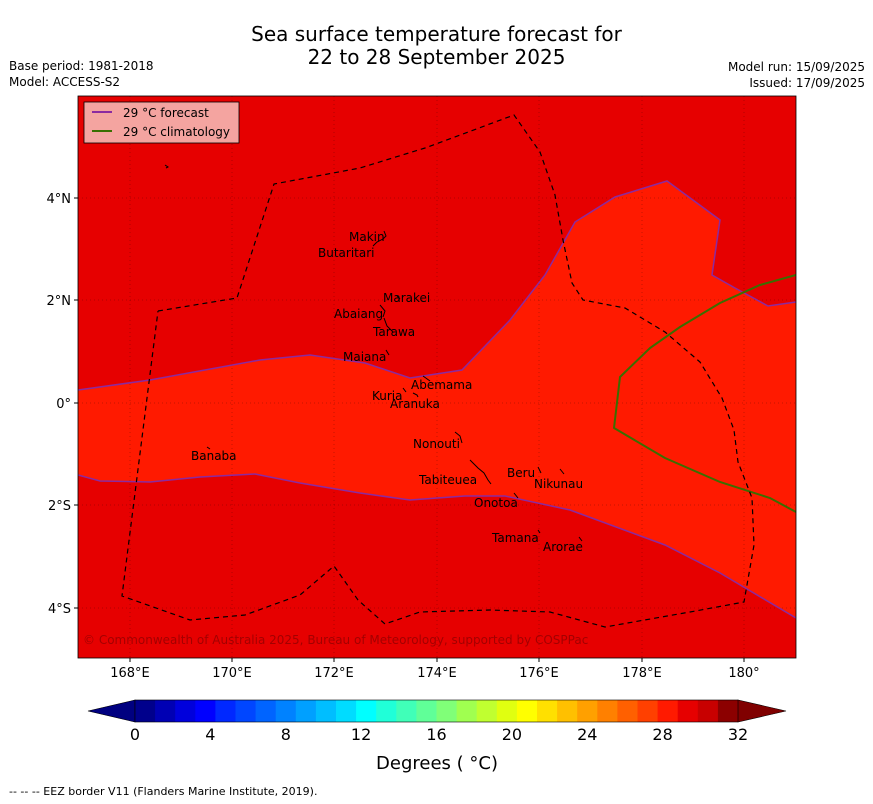 The height and width of the screenshot is (804, 873). Describe the element at coordinates (334, 673) in the screenshot. I see `lon-label-172e: 172°E` at that location.